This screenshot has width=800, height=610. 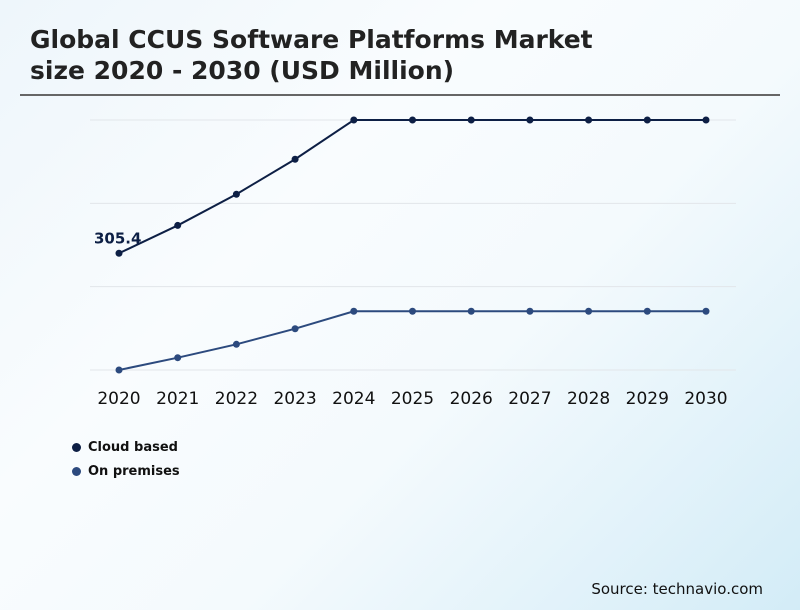 What do you see at coordinates (412, 399) in the screenshot?
I see `x-tick-label: 2025` at bounding box center [412, 399].